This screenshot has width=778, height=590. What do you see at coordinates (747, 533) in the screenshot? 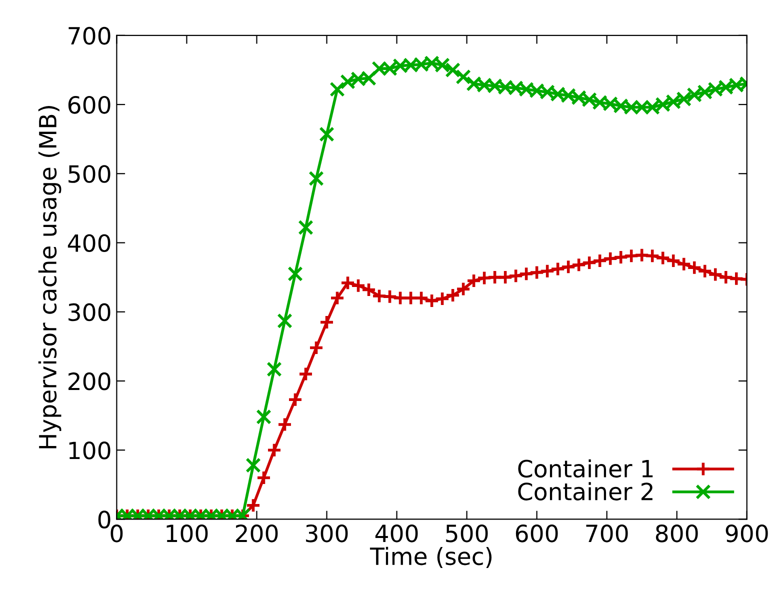
I see `x-tick-label: 900` at bounding box center [747, 533].